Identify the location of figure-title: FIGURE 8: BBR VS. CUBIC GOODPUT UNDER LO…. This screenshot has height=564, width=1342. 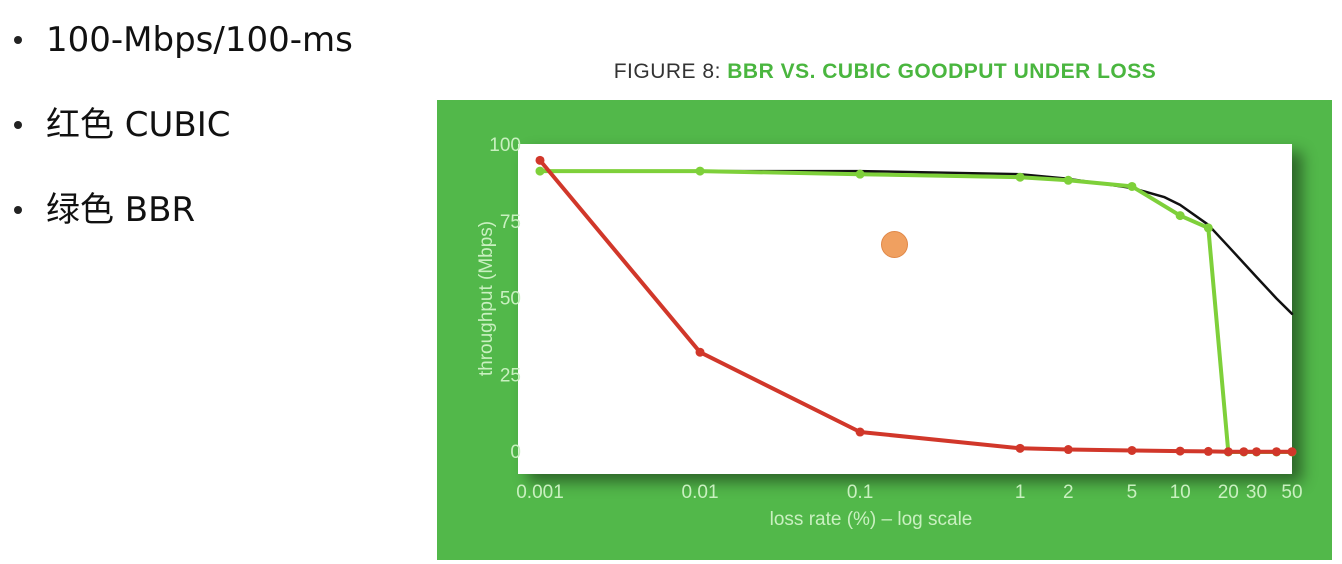
(885, 72).